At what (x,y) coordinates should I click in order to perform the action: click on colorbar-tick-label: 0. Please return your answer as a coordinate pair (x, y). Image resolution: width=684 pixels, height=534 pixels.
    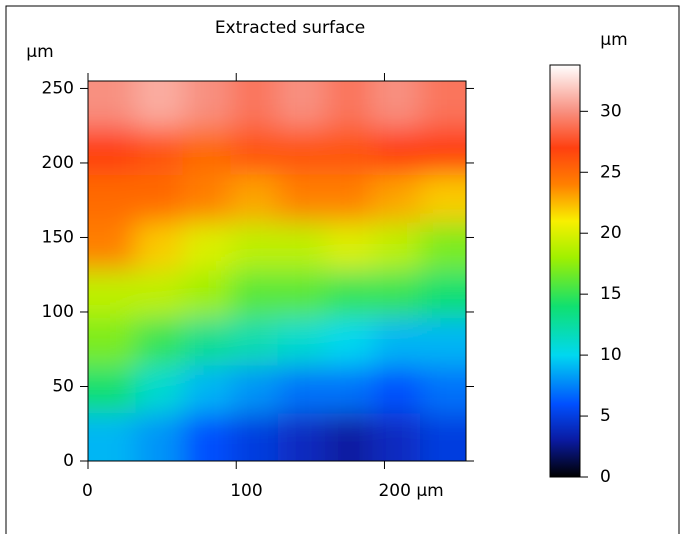
    Looking at the image, I should click on (605, 477).